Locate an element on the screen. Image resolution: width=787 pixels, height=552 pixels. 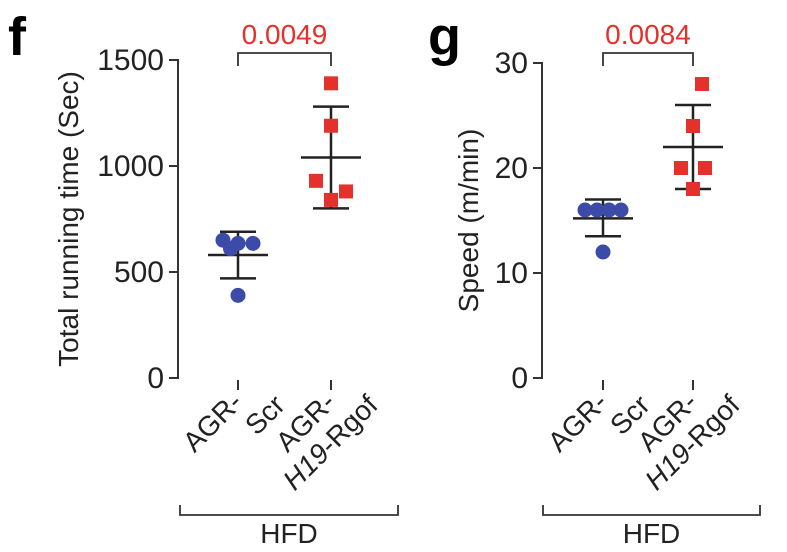
p-value-label: 0.0084 is located at coordinates (648, 34).